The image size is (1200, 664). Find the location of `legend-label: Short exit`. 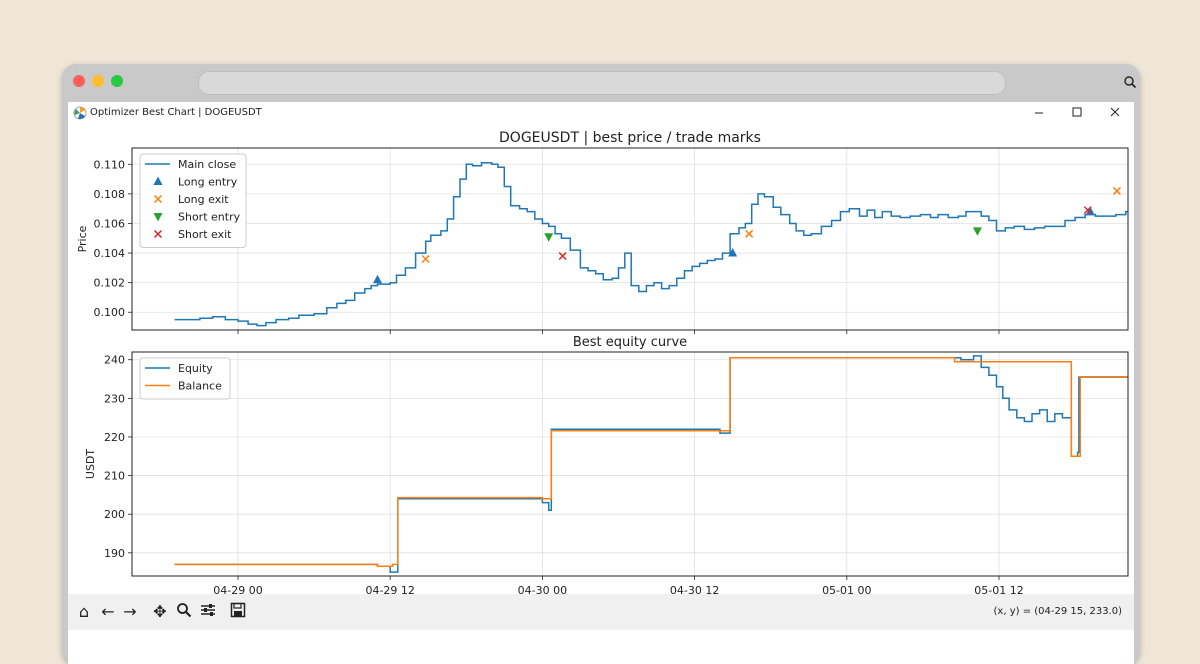

legend-label: Short exit is located at coordinates (205, 234).